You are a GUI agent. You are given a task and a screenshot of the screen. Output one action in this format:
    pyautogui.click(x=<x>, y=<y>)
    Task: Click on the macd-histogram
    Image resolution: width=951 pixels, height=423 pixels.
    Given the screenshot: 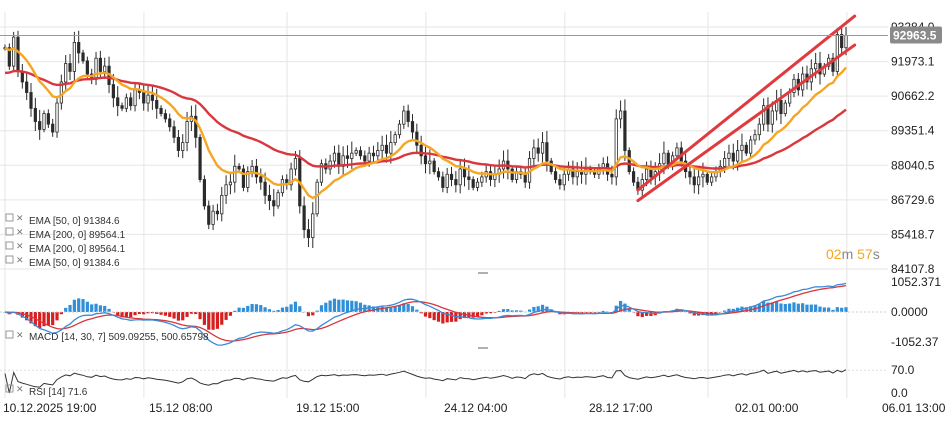 What is the action you would take?
    pyautogui.click(x=425, y=314)
    